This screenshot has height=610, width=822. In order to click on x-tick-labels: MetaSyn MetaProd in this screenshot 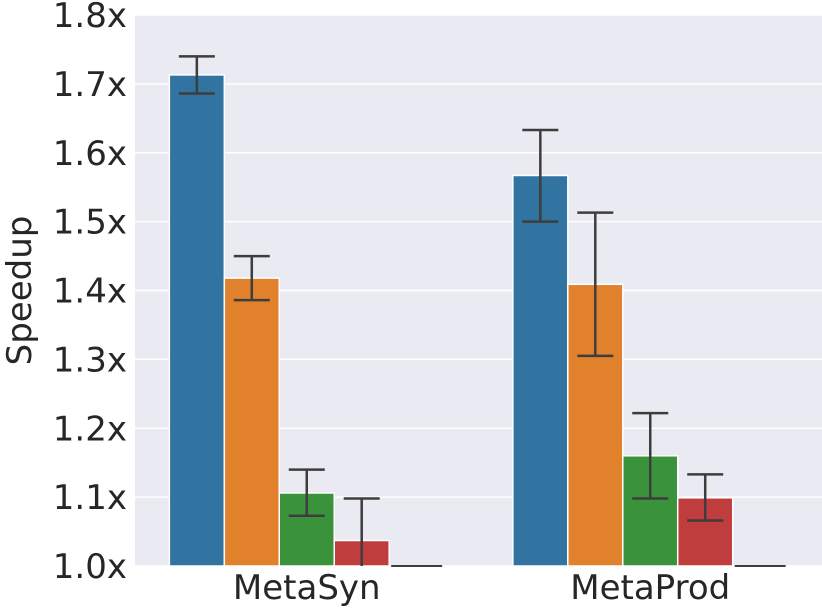, I will do `click(481, 588)`.